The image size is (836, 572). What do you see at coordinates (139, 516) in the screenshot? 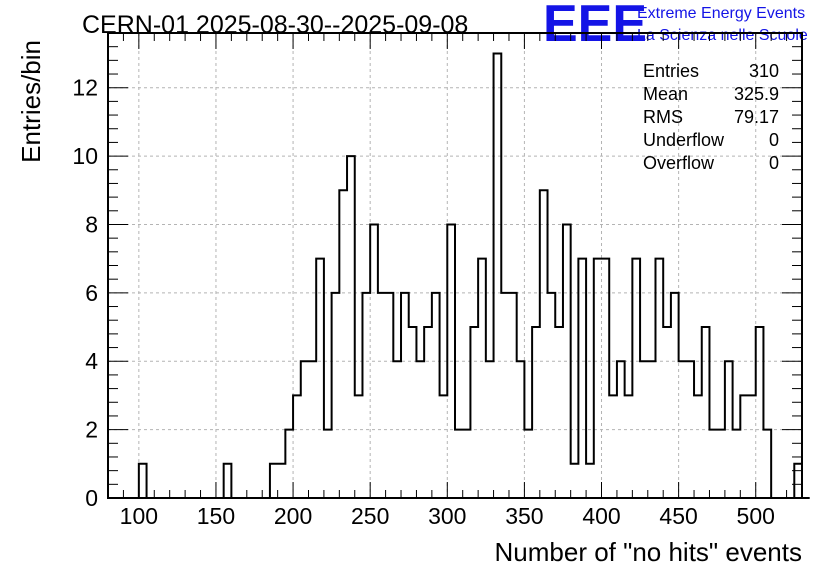
I see `x-tick-label: 100` at bounding box center [139, 516].